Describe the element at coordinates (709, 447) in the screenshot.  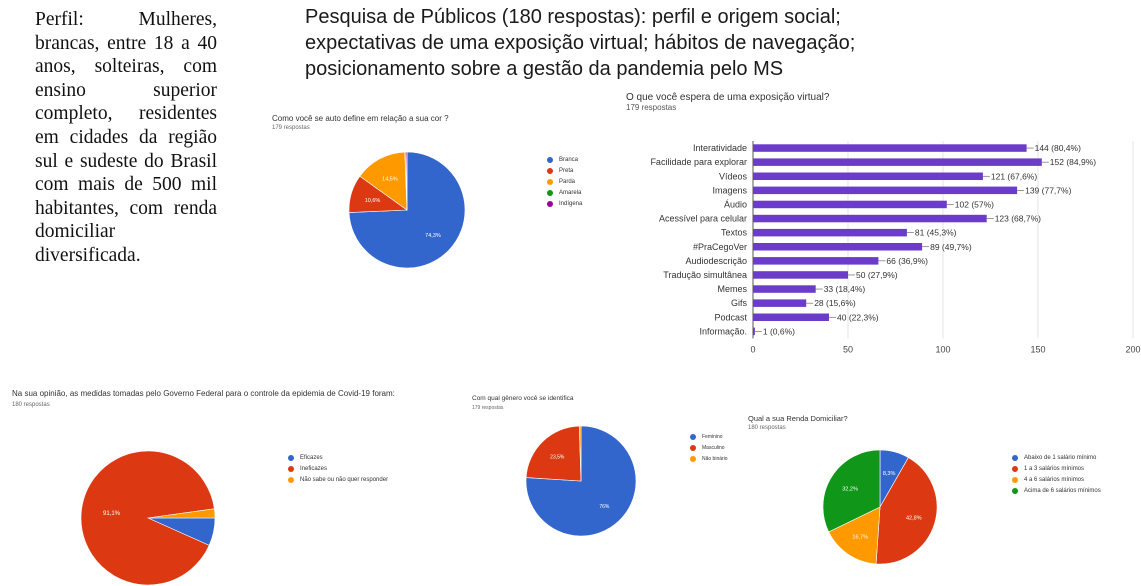
I see `gender-chart-legend: Feminino Masculino Não binário` at that location.